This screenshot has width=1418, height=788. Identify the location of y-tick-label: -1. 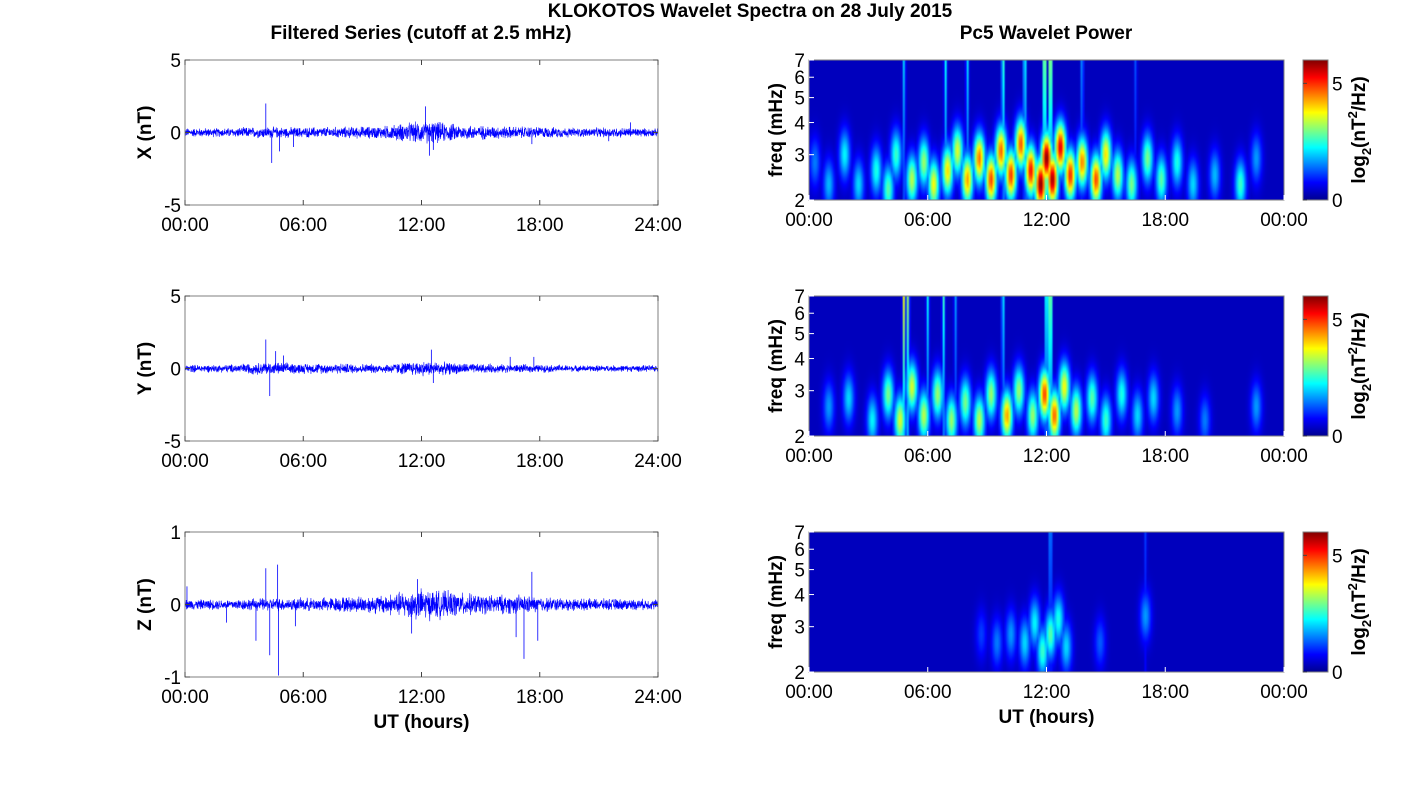
(172, 678).